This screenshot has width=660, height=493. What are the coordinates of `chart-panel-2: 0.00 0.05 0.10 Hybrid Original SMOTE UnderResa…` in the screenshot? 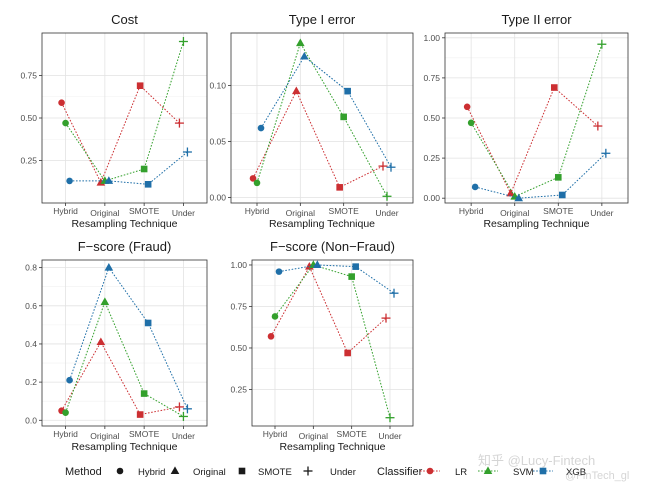 It's located at (311, 121).